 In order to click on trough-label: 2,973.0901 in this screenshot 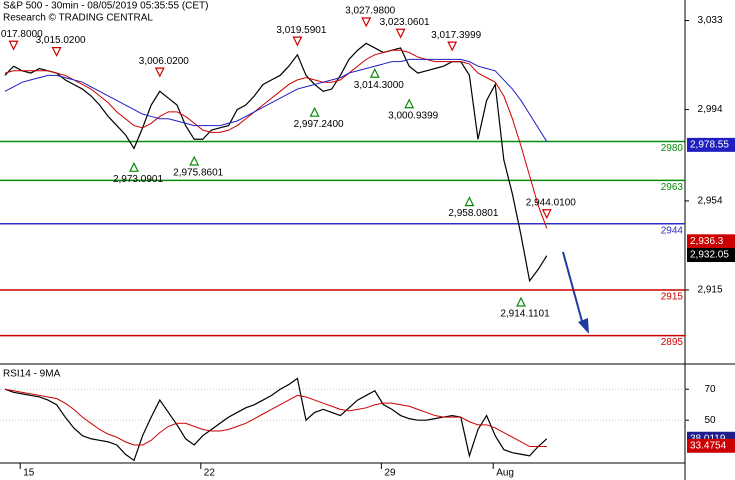, I will do `click(138, 179)`.